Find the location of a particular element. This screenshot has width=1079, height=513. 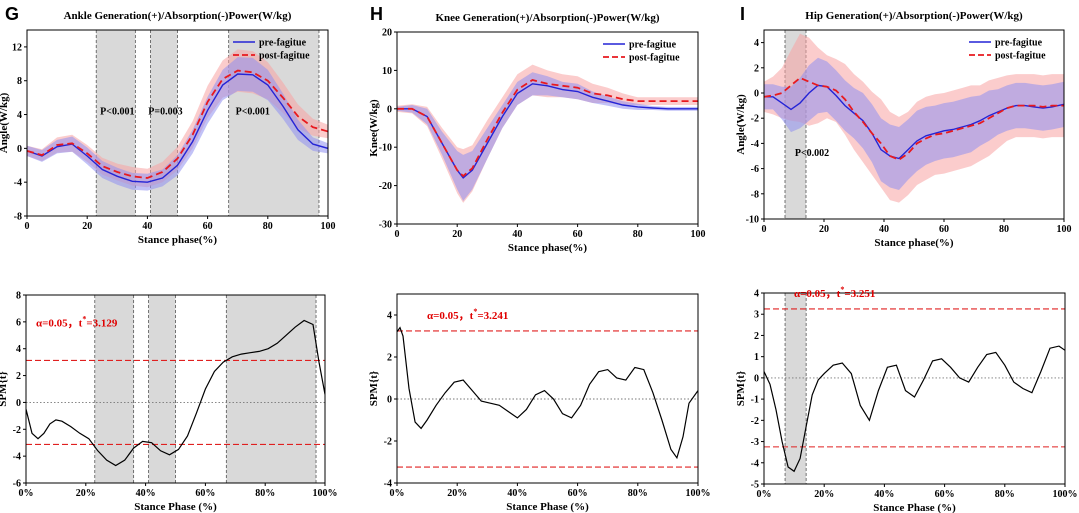

y-axis-label: Angle(W/kg) is located at coordinates (5, 122).